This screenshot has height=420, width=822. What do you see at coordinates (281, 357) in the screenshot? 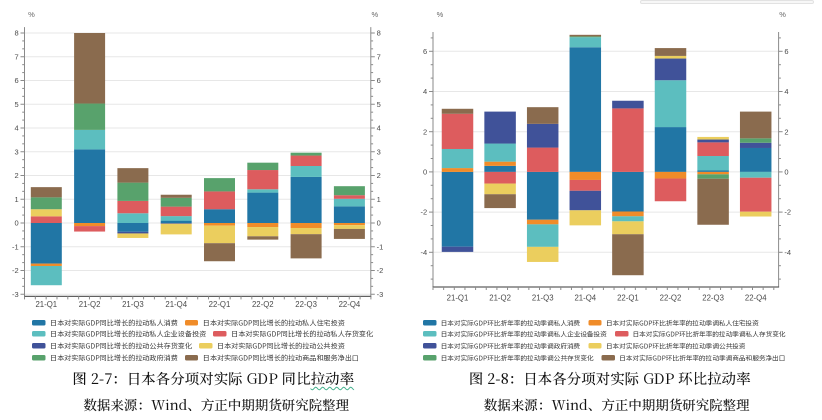
I see `legend-series-name: 日本对实际GDP同比增长的拉动商品和服务净出口` at bounding box center [281, 357].